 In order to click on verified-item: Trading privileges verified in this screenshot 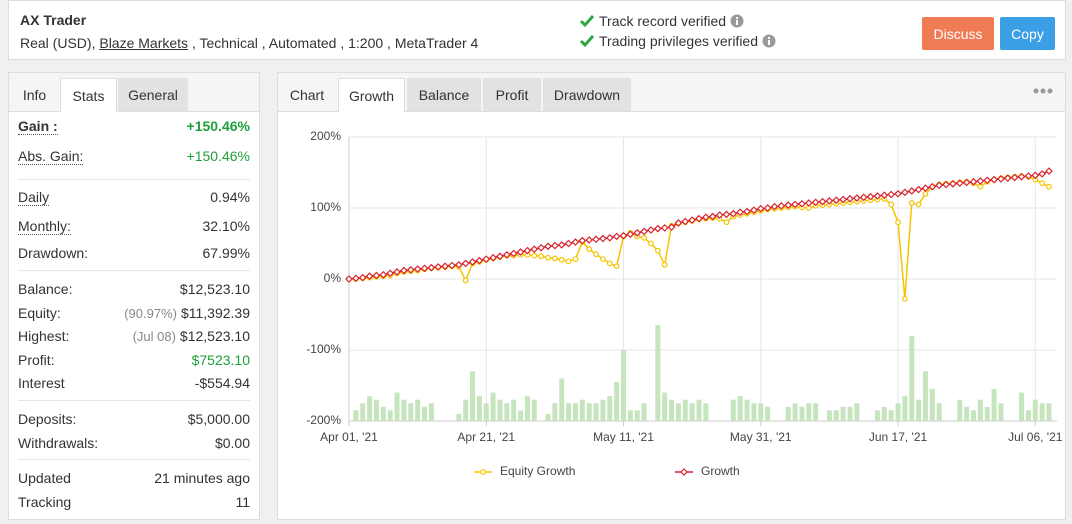, I will do `click(677, 41)`.